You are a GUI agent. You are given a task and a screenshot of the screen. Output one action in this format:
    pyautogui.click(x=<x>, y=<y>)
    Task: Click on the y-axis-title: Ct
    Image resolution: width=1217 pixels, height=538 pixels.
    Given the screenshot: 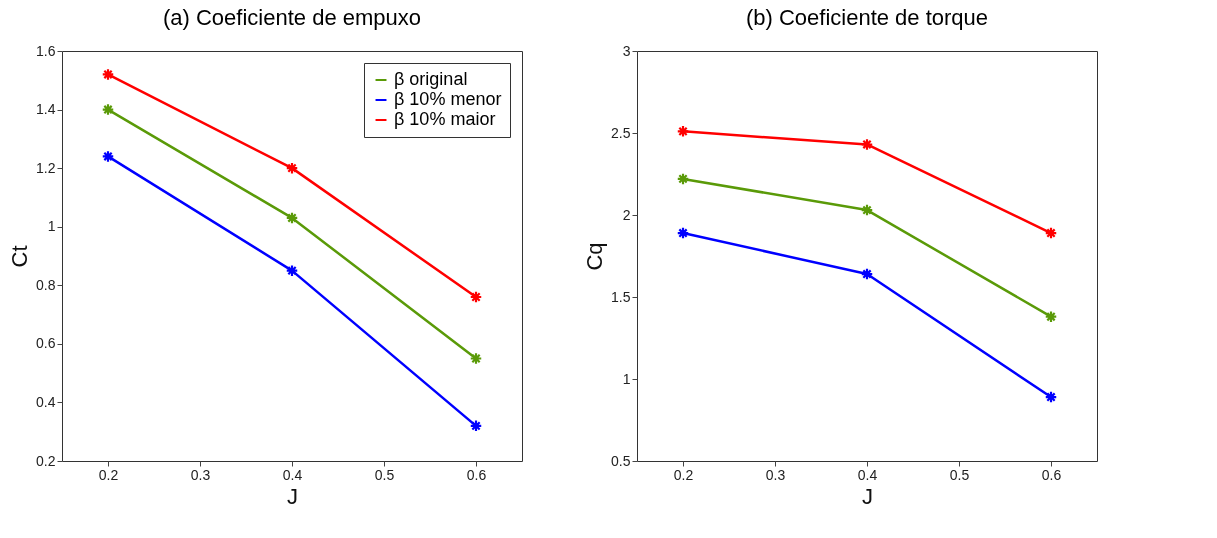 What is the action you would take?
    pyautogui.click(x=20, y=256)
    